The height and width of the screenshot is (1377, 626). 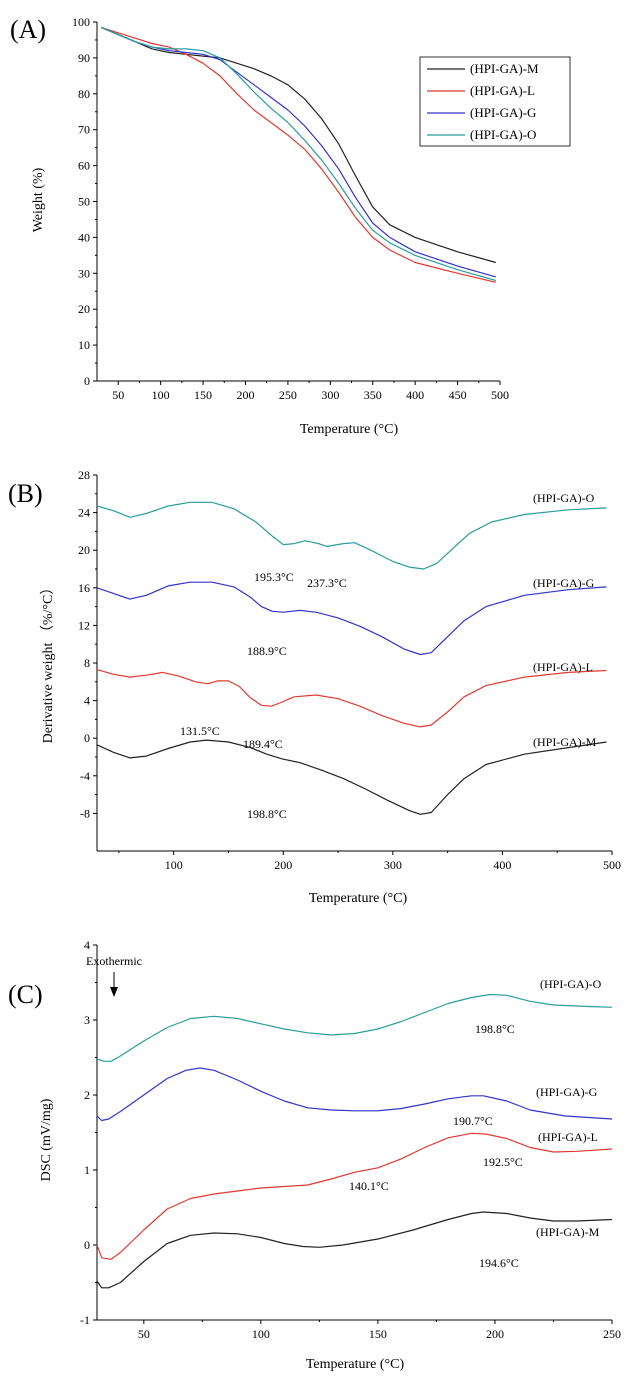 I want to click on y-tick-label: 30, so click(x=84, y=273).